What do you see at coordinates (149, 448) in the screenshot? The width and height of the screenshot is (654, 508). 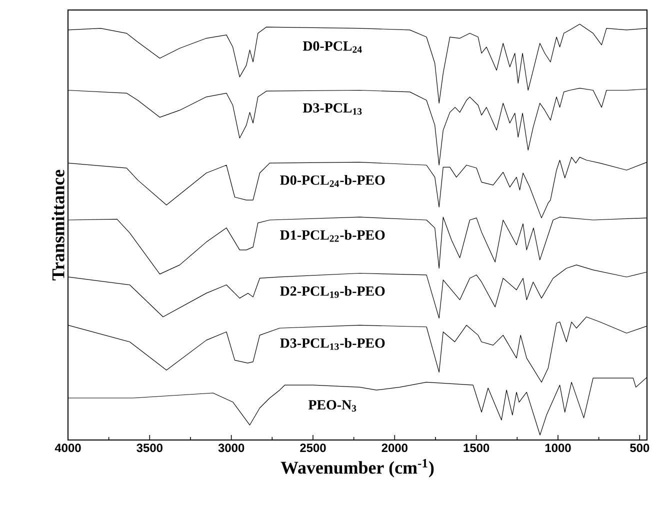 I see `x-tick-label: 3500` at bounding box center [149, 448].